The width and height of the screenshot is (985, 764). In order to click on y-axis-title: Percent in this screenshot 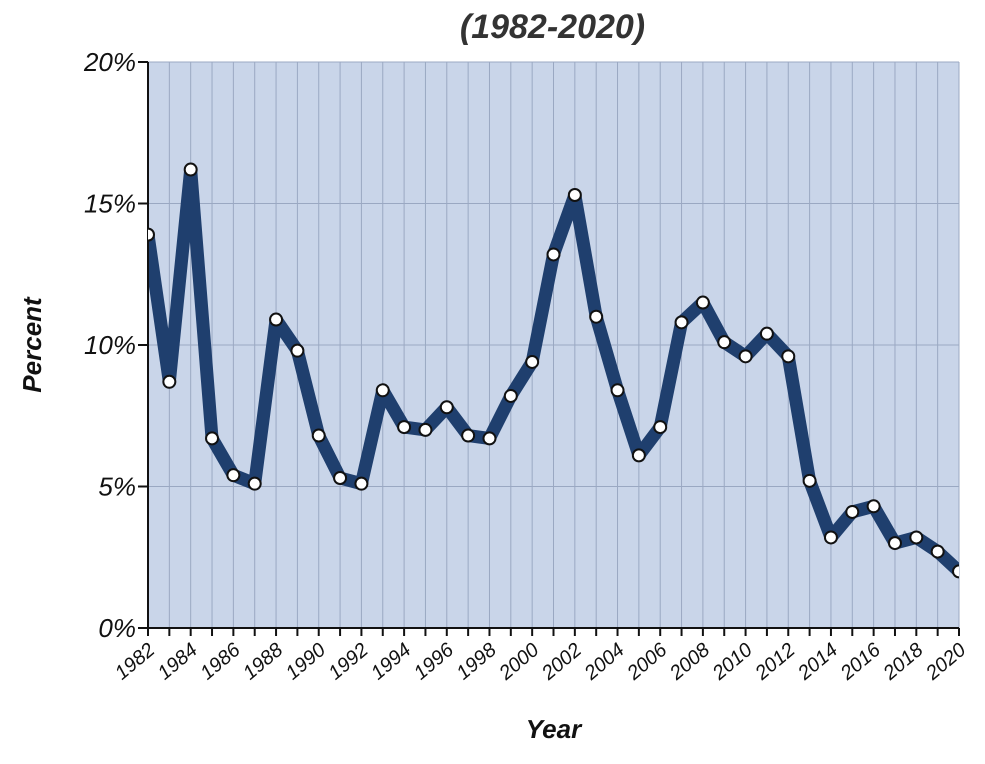, I will do `click(32, 344)`.